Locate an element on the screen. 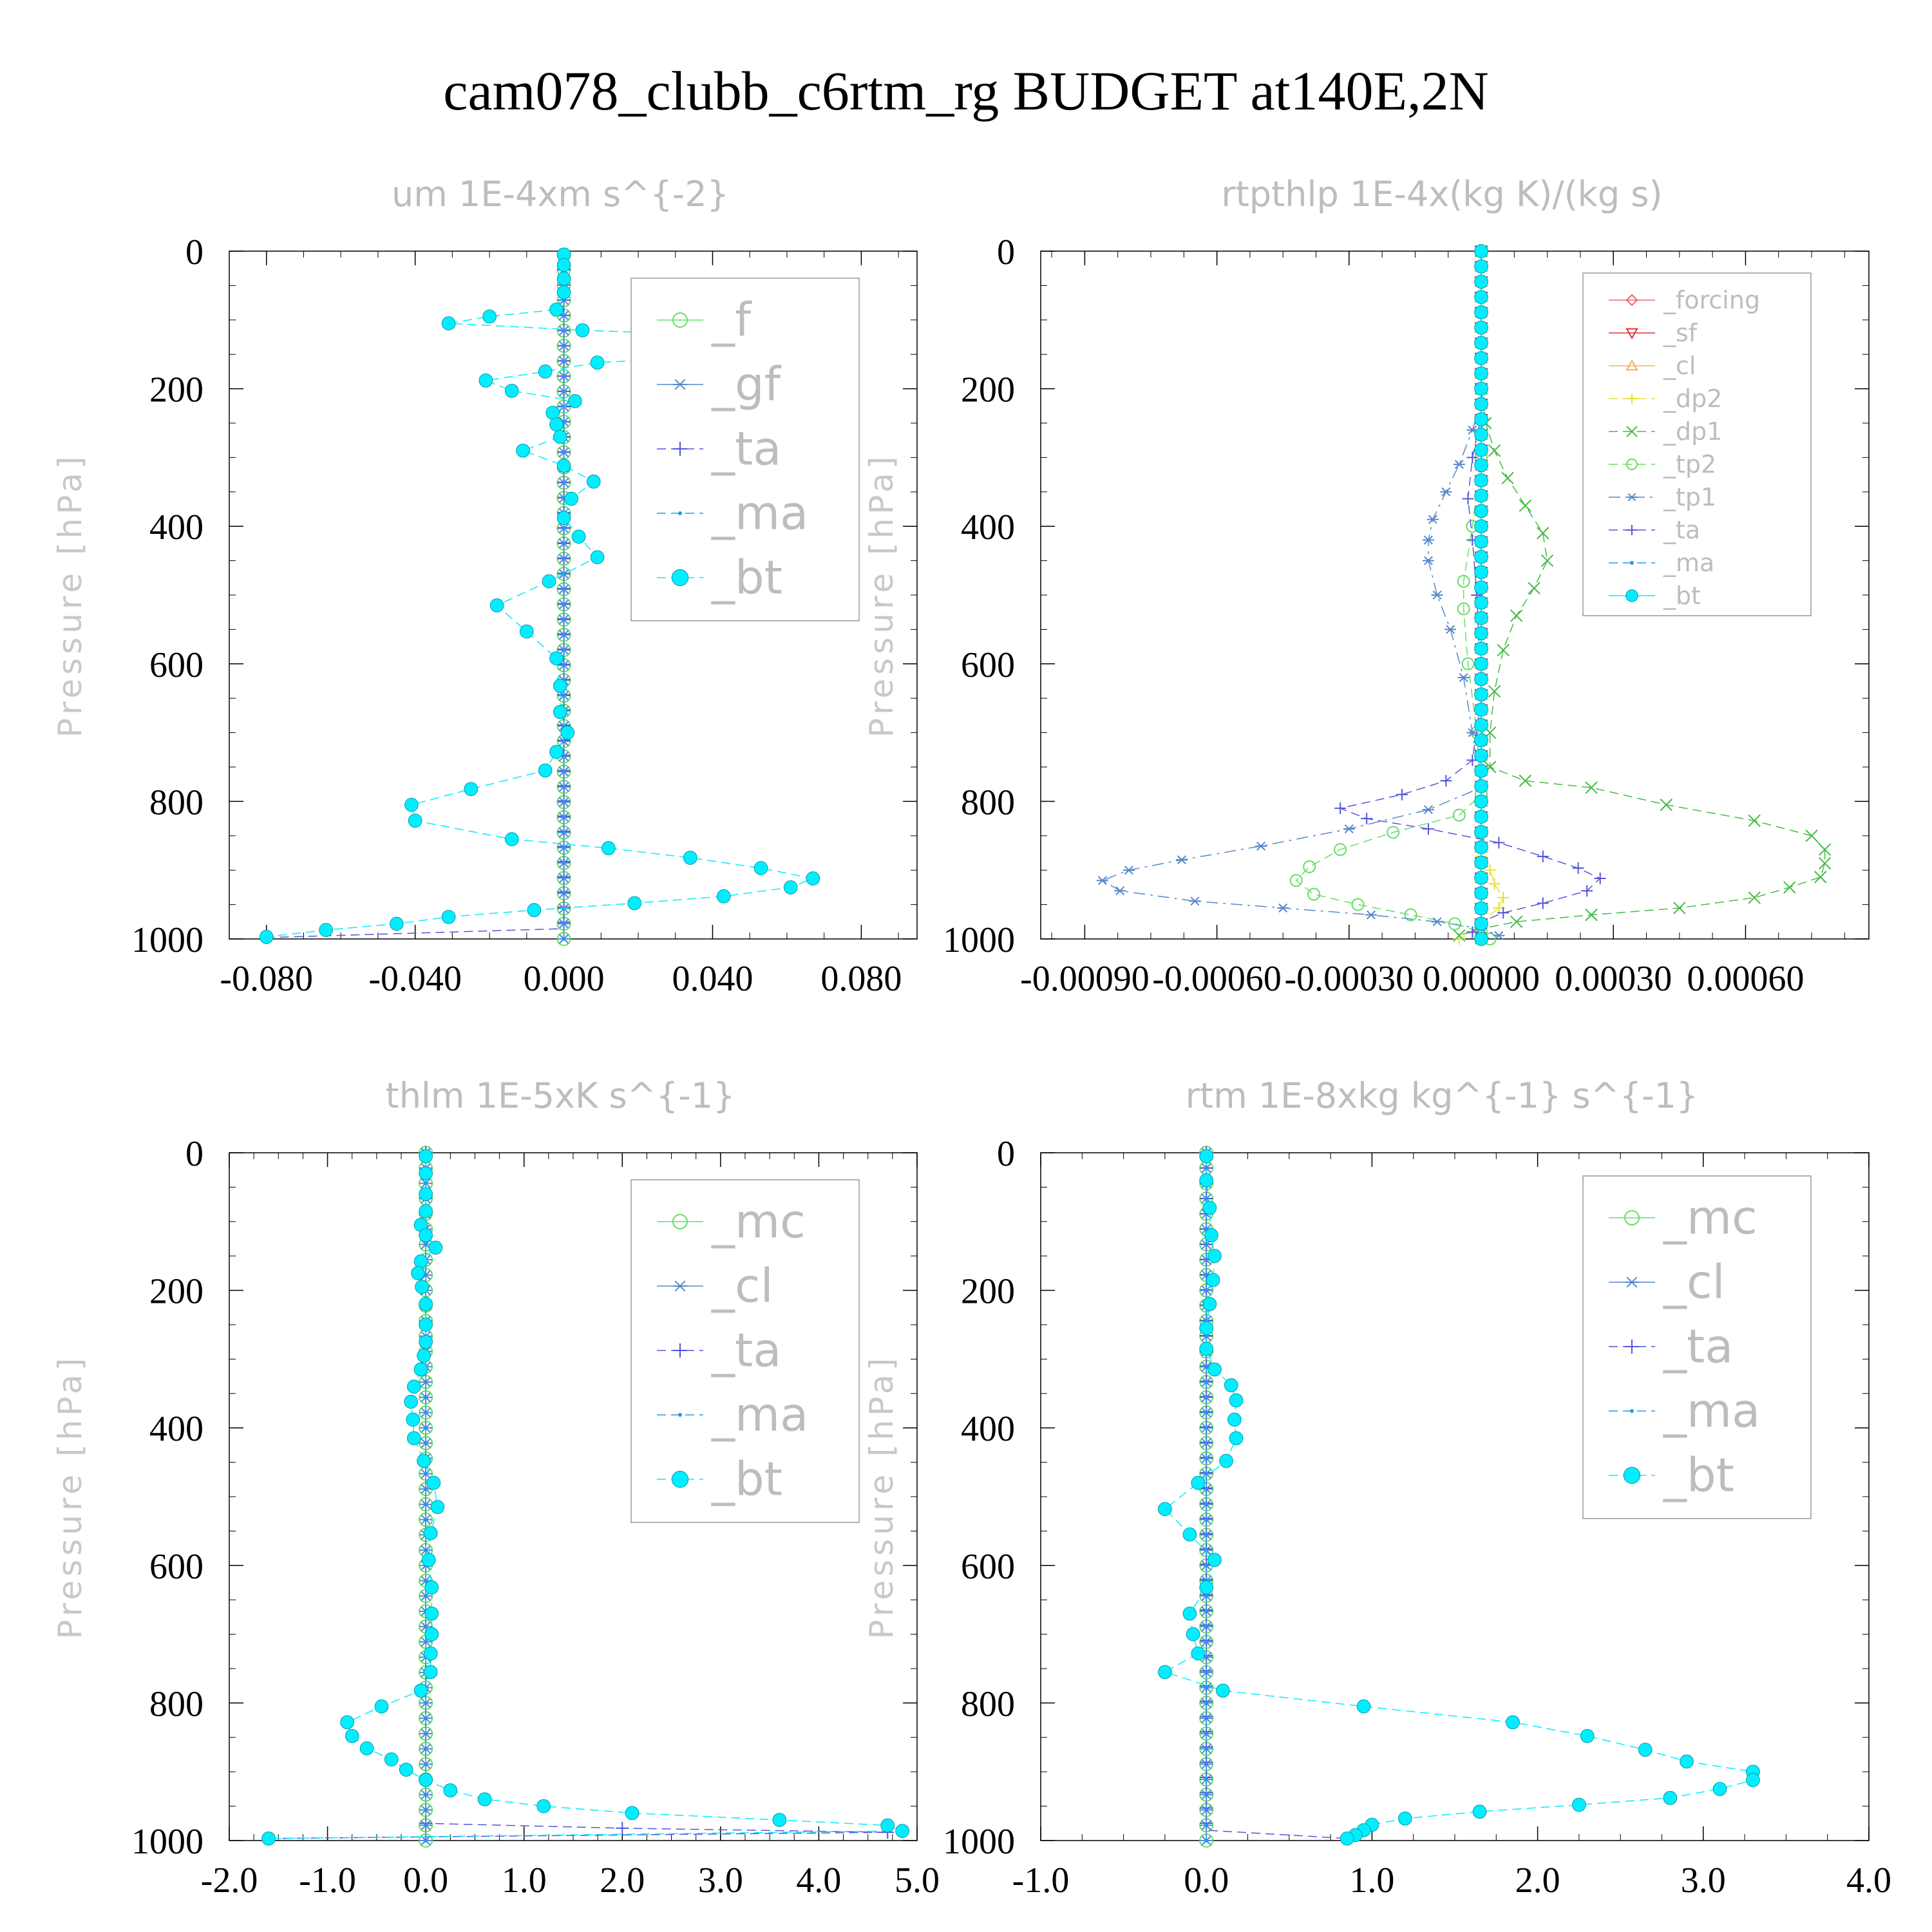 Image resolution: width=1932 pixels, height=1932 pixels. legend-box is located at coordinates (745, 449).